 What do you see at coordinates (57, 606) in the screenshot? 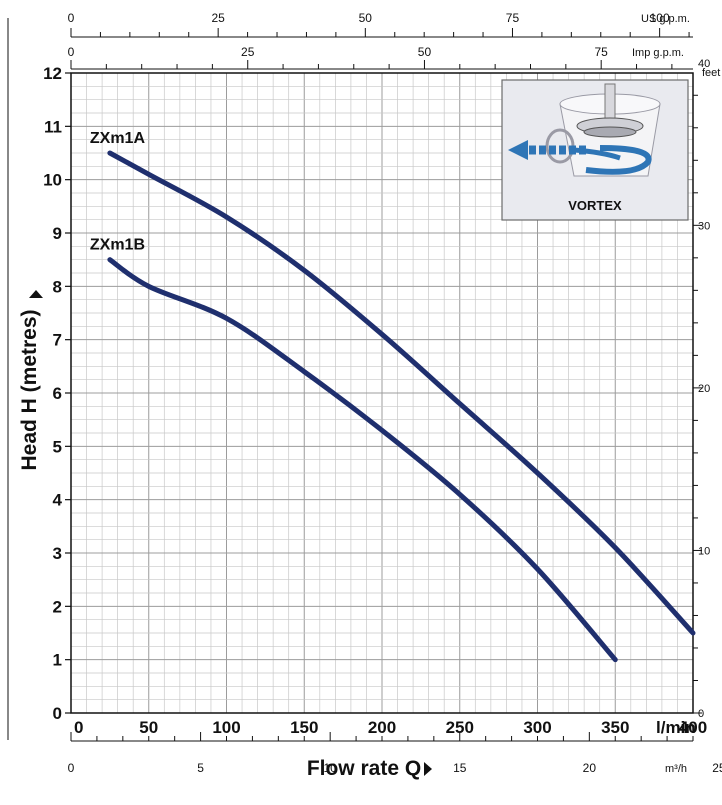
I see `y-tick-label: 2` at bounding box center [57, 606].